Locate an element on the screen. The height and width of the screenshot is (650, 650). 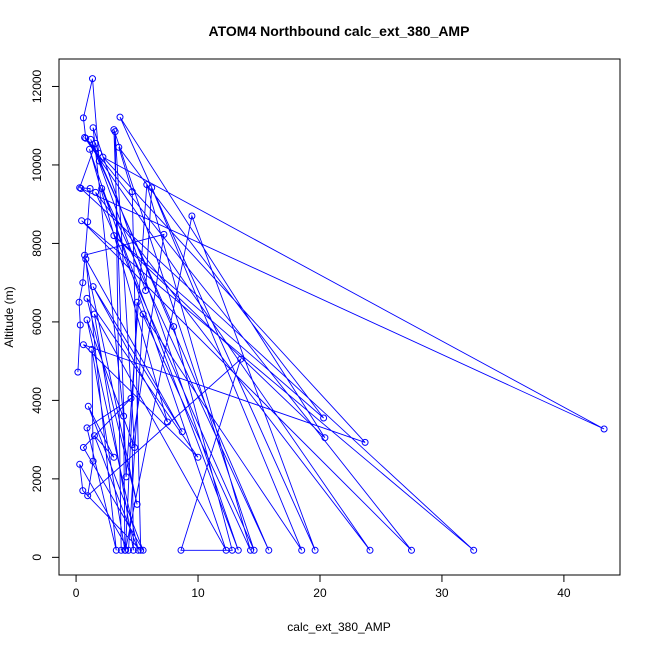
y-tick-label: 12000 is located at coordinates (37, 86).